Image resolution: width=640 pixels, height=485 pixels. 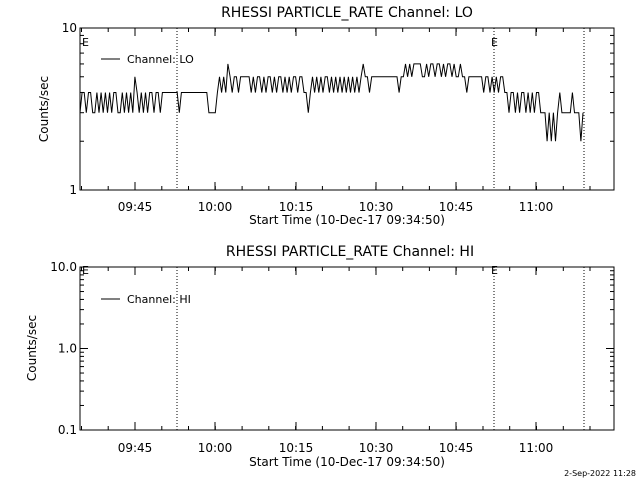 I want to click on y-tick-label: 1, so click(x=73, y=190).